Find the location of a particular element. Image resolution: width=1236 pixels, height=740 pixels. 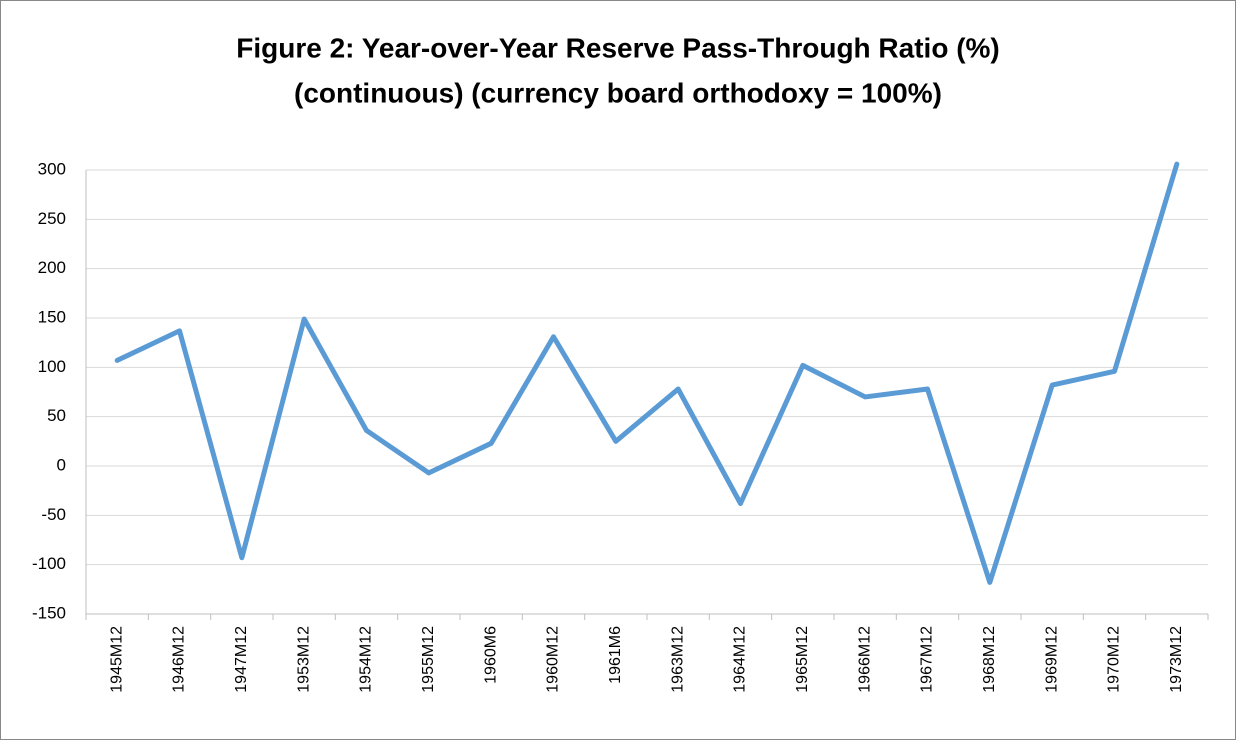

x-tick-label: 1964M12 is located at coordinates (740, 659).